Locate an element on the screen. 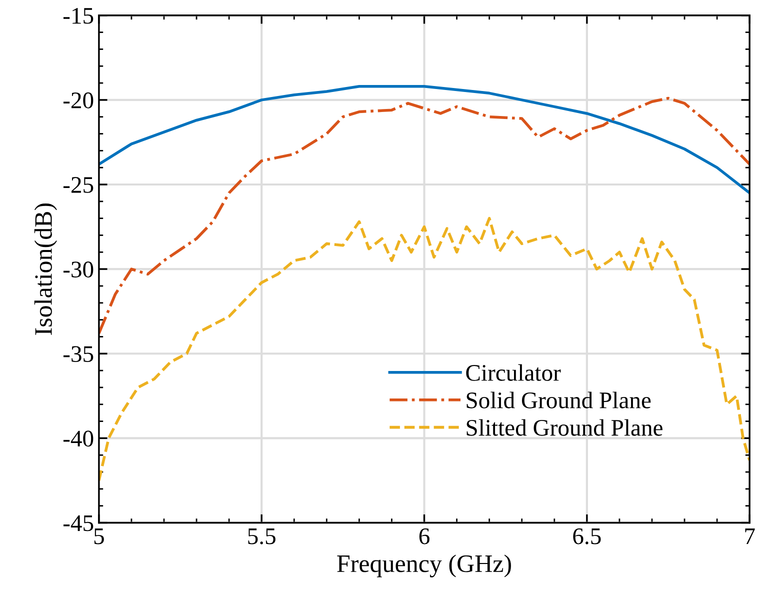 The image size is (761, 615). y-tick-label: -25 is located at coordinates (78, 185).